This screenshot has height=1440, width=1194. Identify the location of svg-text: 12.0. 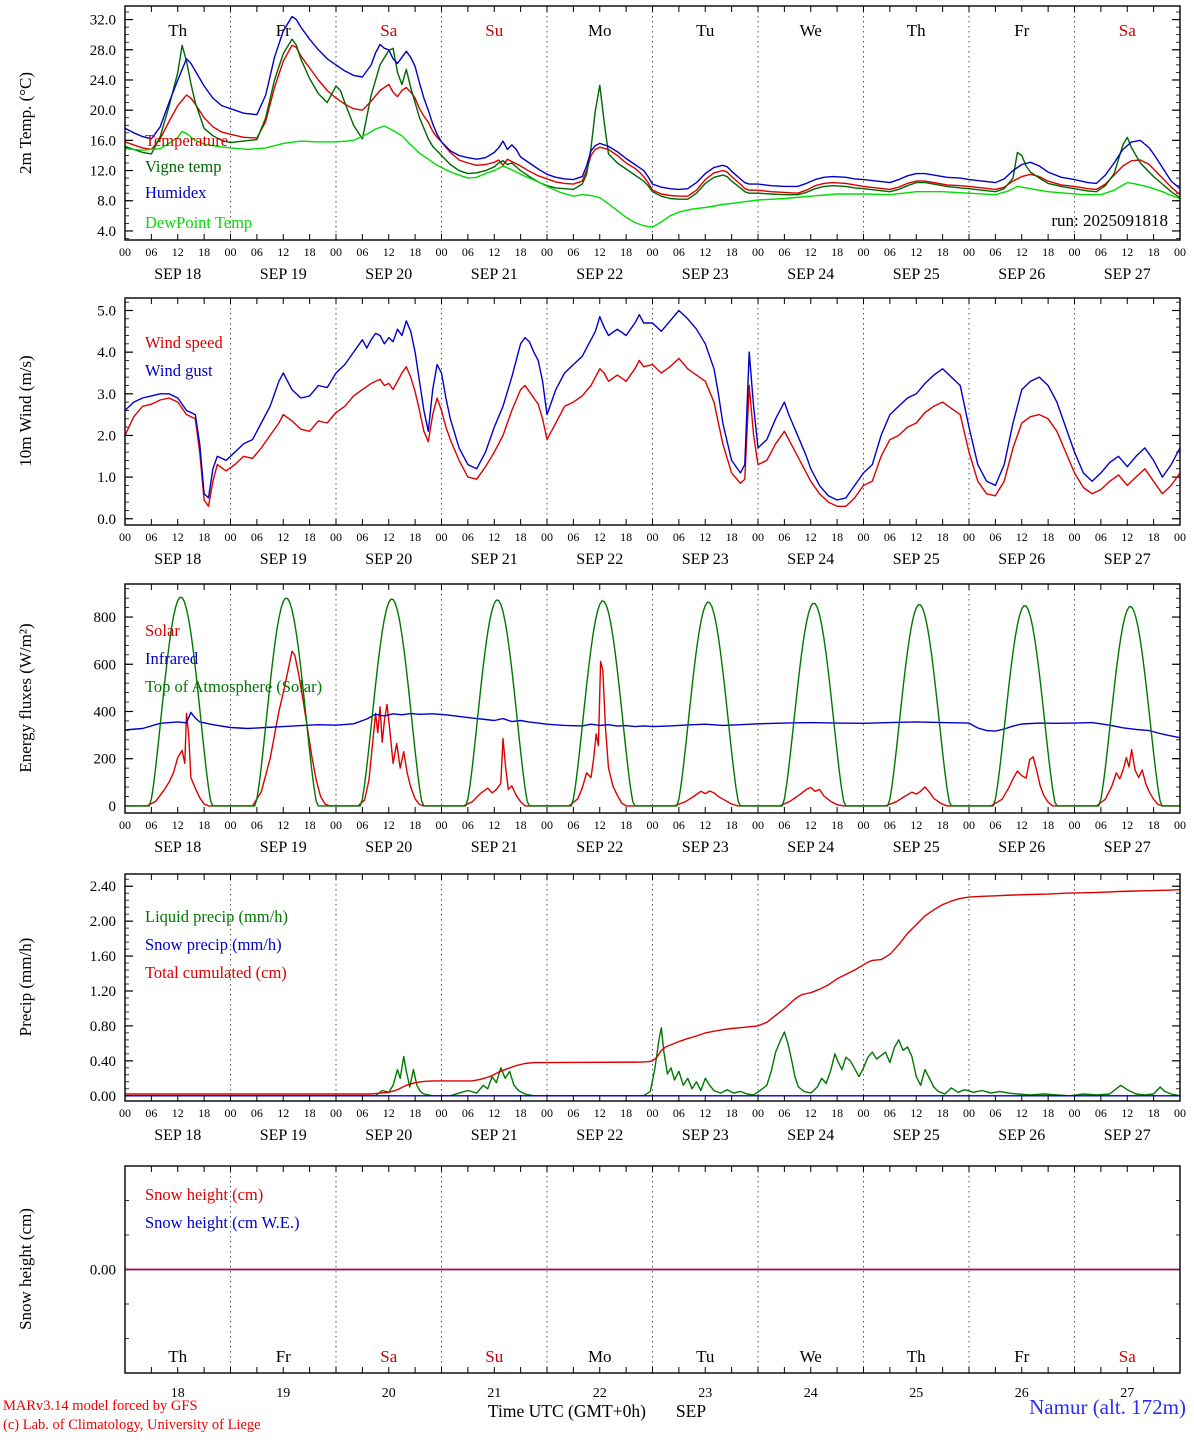
(103, 172).